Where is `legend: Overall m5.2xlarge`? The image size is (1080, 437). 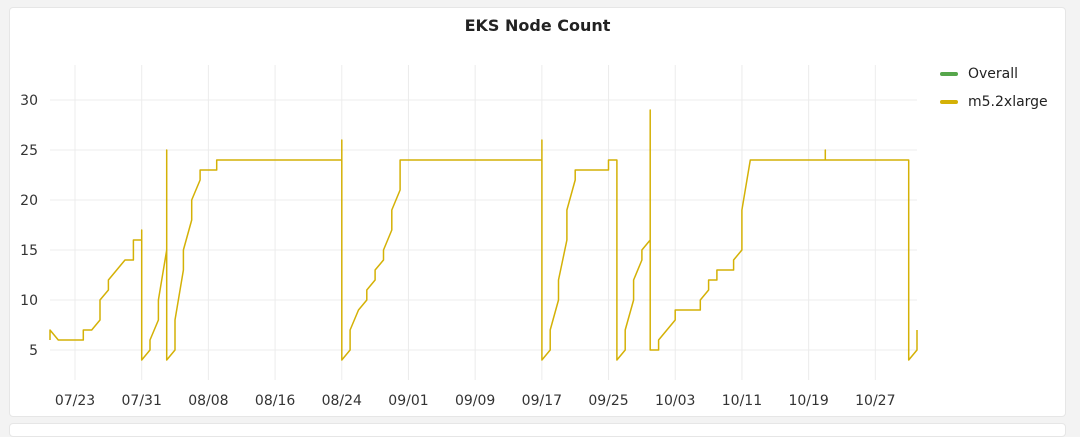 legend: Overall m5.2xlarge is located at coordinates (994, 88).